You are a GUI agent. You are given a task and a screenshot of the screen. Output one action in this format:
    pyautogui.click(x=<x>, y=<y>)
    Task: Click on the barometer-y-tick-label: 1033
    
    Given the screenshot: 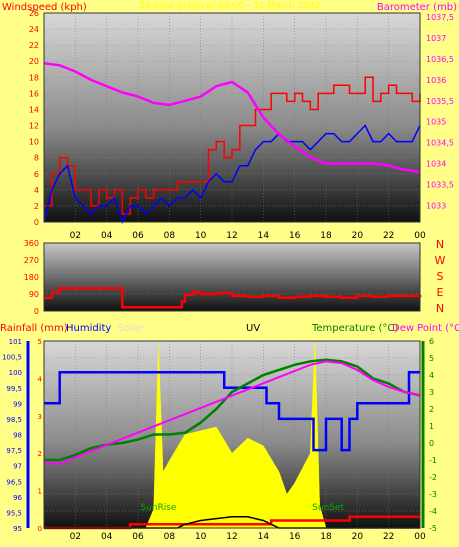 What is the action you would take?
    pyautogui.click(x=436, y=205)
    